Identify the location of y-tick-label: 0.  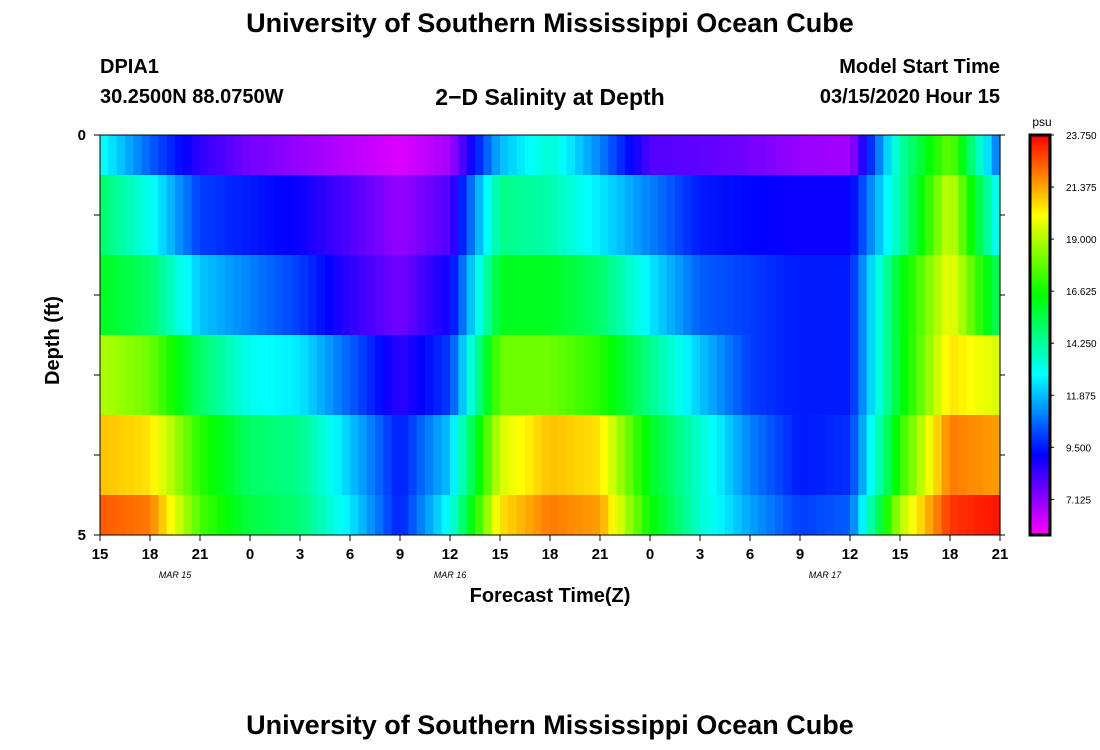
(82, 135).